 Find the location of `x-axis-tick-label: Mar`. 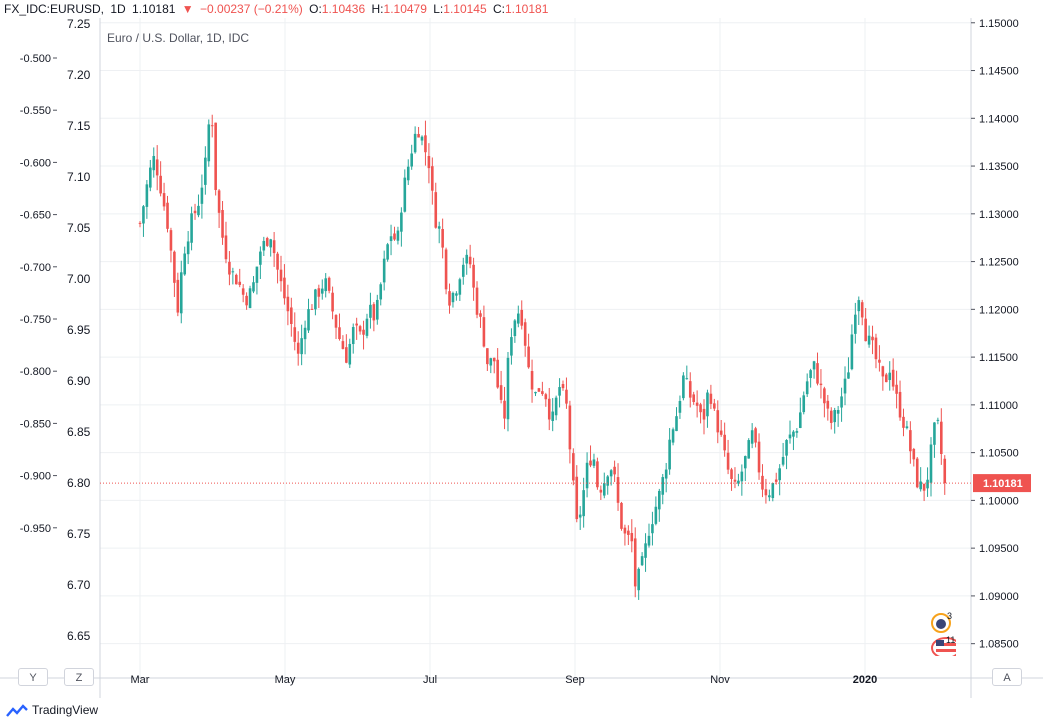

x-axis-tick-label: Mar is located at coordinates (140, 680).